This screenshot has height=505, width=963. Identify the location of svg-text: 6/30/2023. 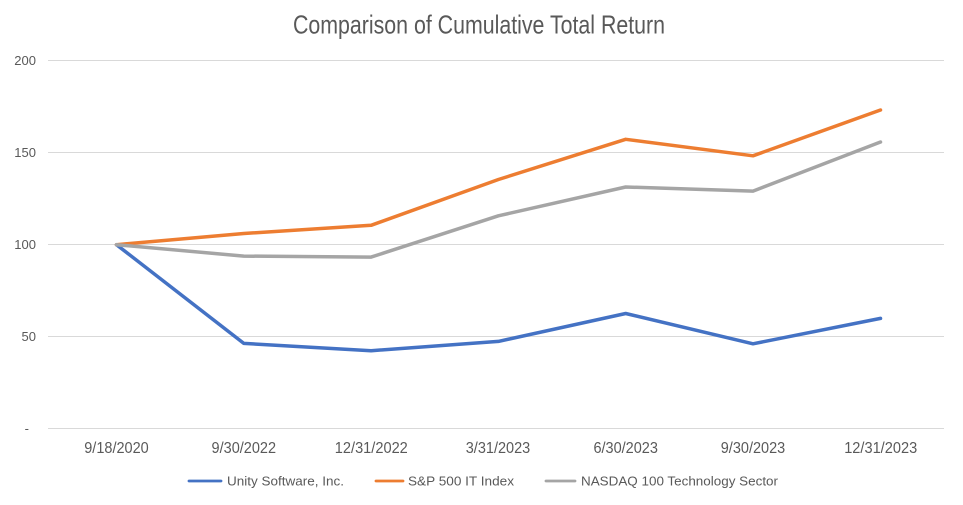
(625, 448).